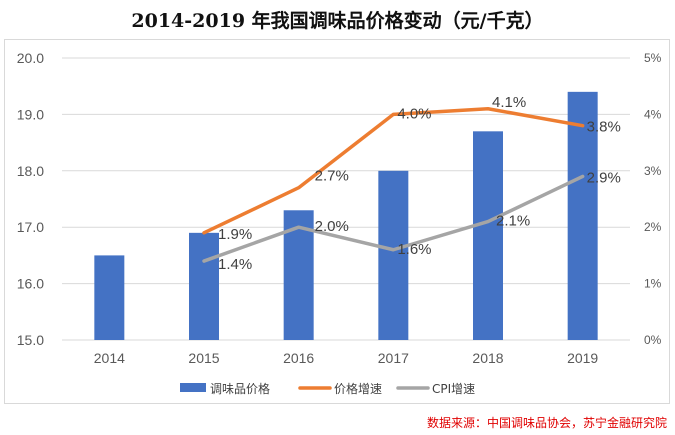 Image resolution: width=675 pixels, height=435 pixels. Describe the element at coordinates (240, 388) in the screenshot. I see `legend-label: 调味品价格` at that location.